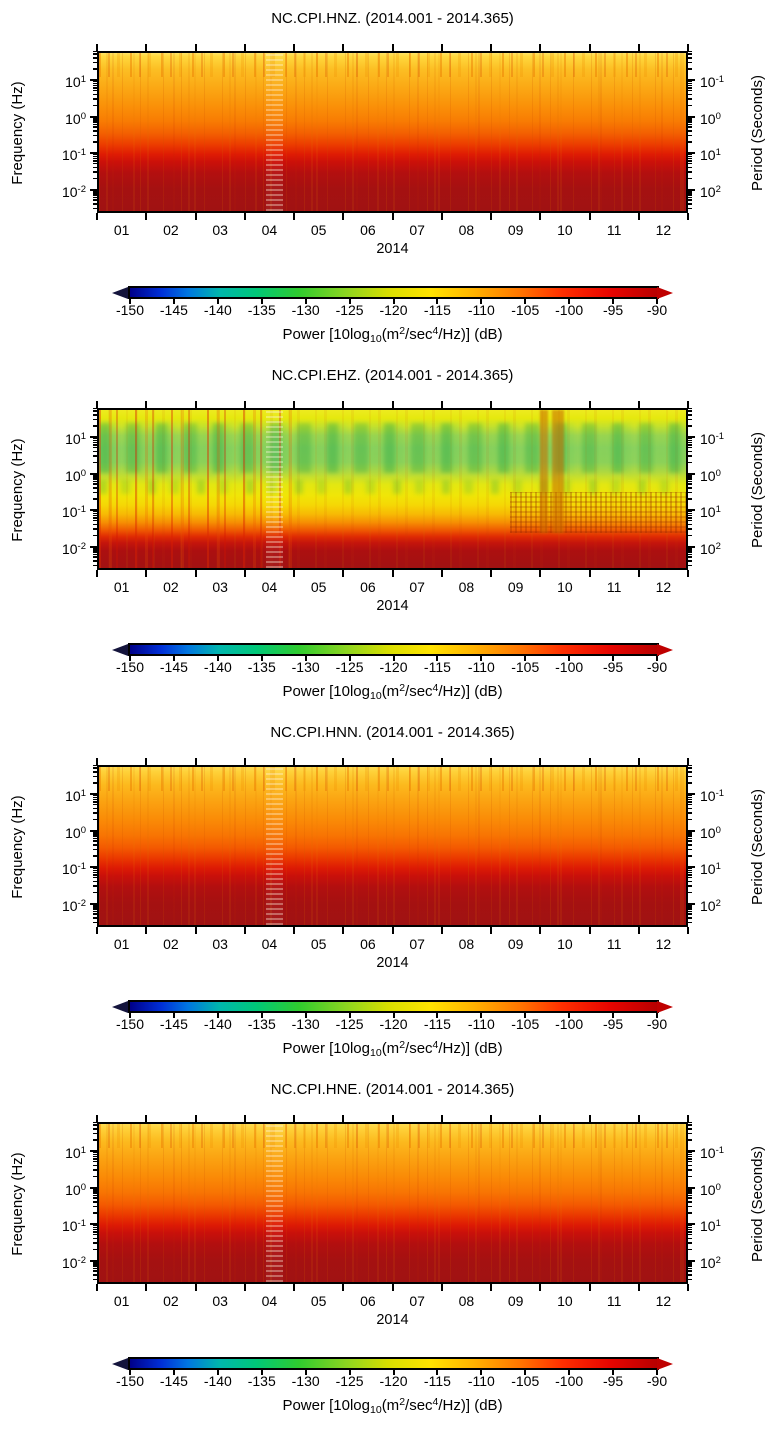 This screenshot has width=780, height=1430. Describe the element at coordinates (569, 310) in the screenshot. I see `colorbar-tick-label: -100` at that location.